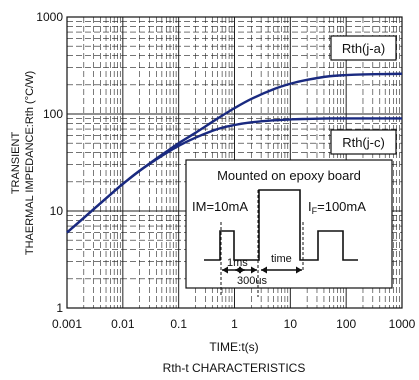  Describe the element at coordinates (49, 17) in the screenshot. I see `y-tick-label: 1000` at that location.